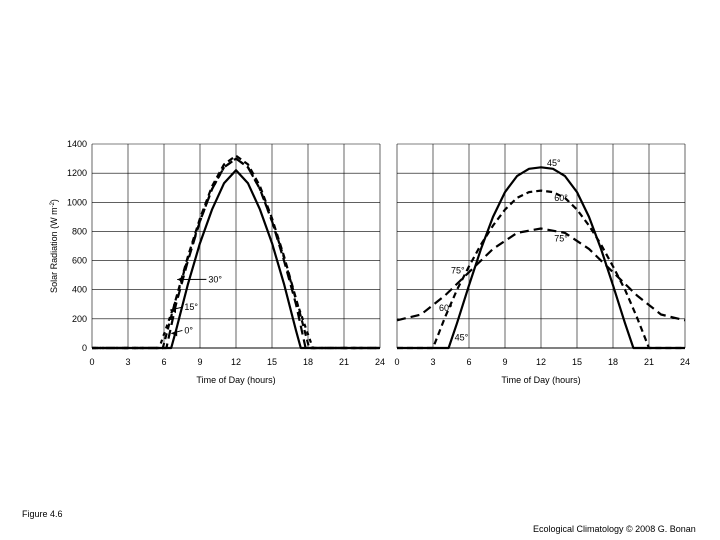  Describe the element at coordinates (77, 173) in the screenshot. I see `y-tick-label: 1200` at that location.